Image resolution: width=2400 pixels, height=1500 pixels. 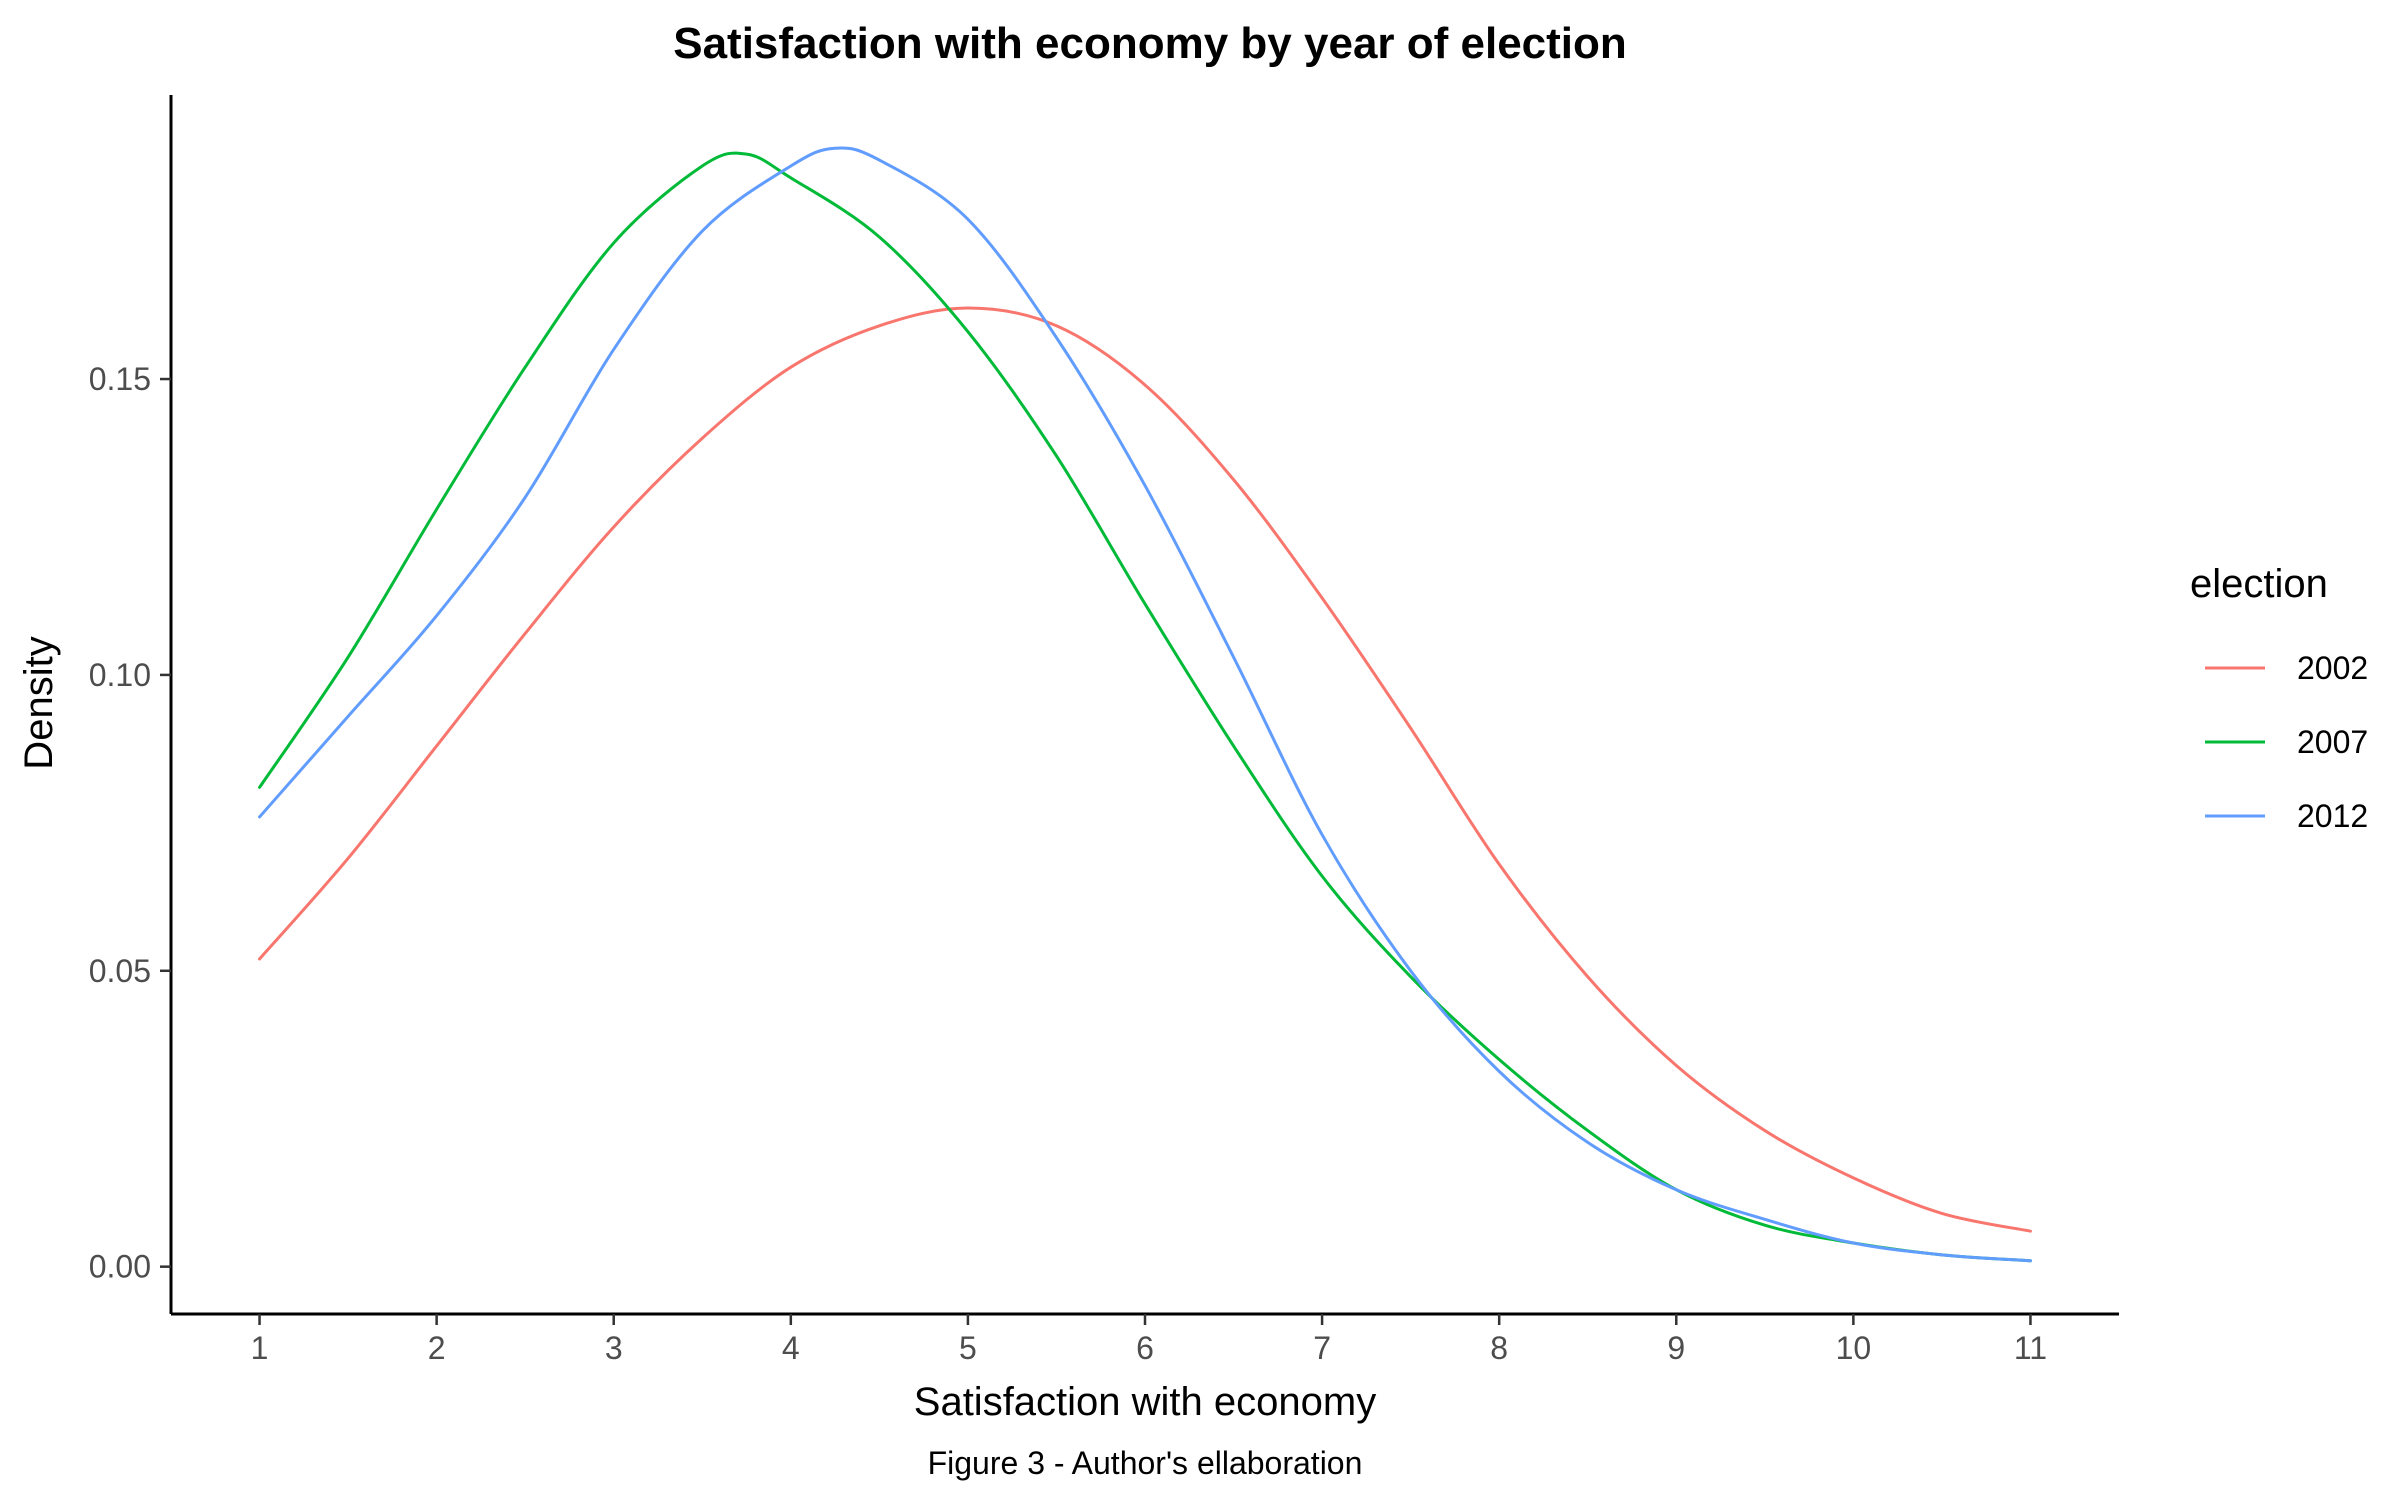 I want to click on y-tick-label: 0.05, so click(x=120, y=971).